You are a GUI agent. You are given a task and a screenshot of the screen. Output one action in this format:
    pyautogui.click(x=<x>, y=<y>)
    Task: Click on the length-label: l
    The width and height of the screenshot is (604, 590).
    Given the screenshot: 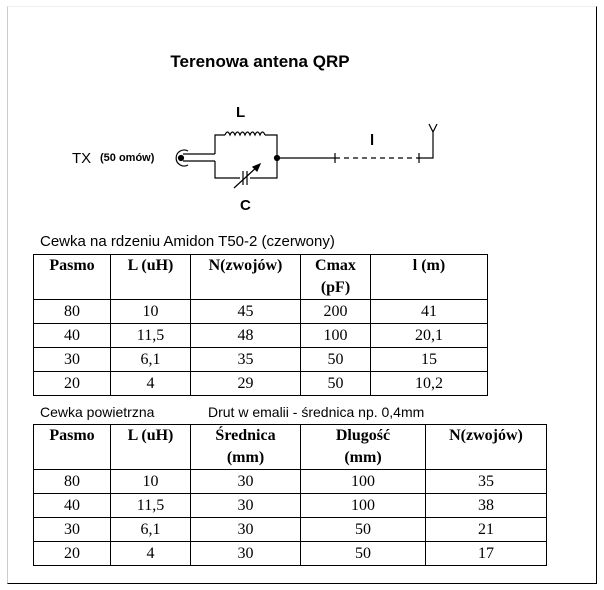 What is the action you would take?
    pyautogui.click(x=372, y=140)
    